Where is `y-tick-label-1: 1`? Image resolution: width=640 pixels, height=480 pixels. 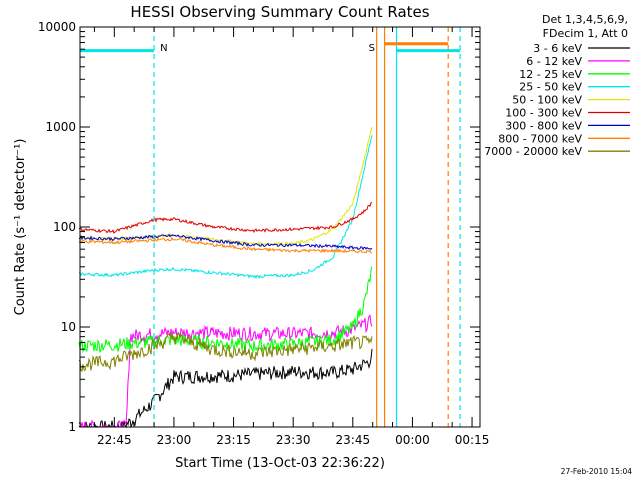 y-tick-label-1: 1 is located at coordinates (72, 427).